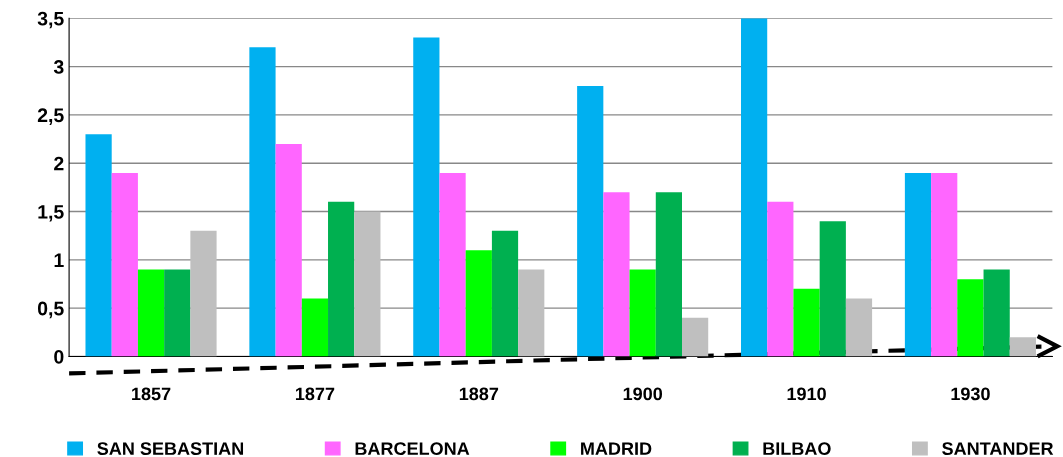  What do you see at coordinates (50, 116) in the screenshot?
I see `y-tick-label: 2,5` at bounding box center [50, 116].